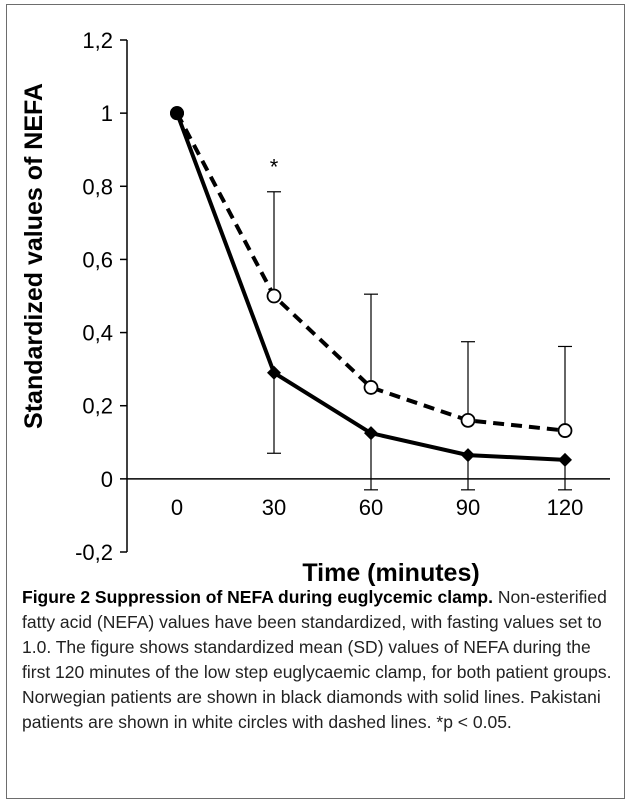 This screenshot has width=633, height=805. What do you see at coordinates (177, 113) in the screenshot?
I see `data-point-start` at bounding box center [177, 113].